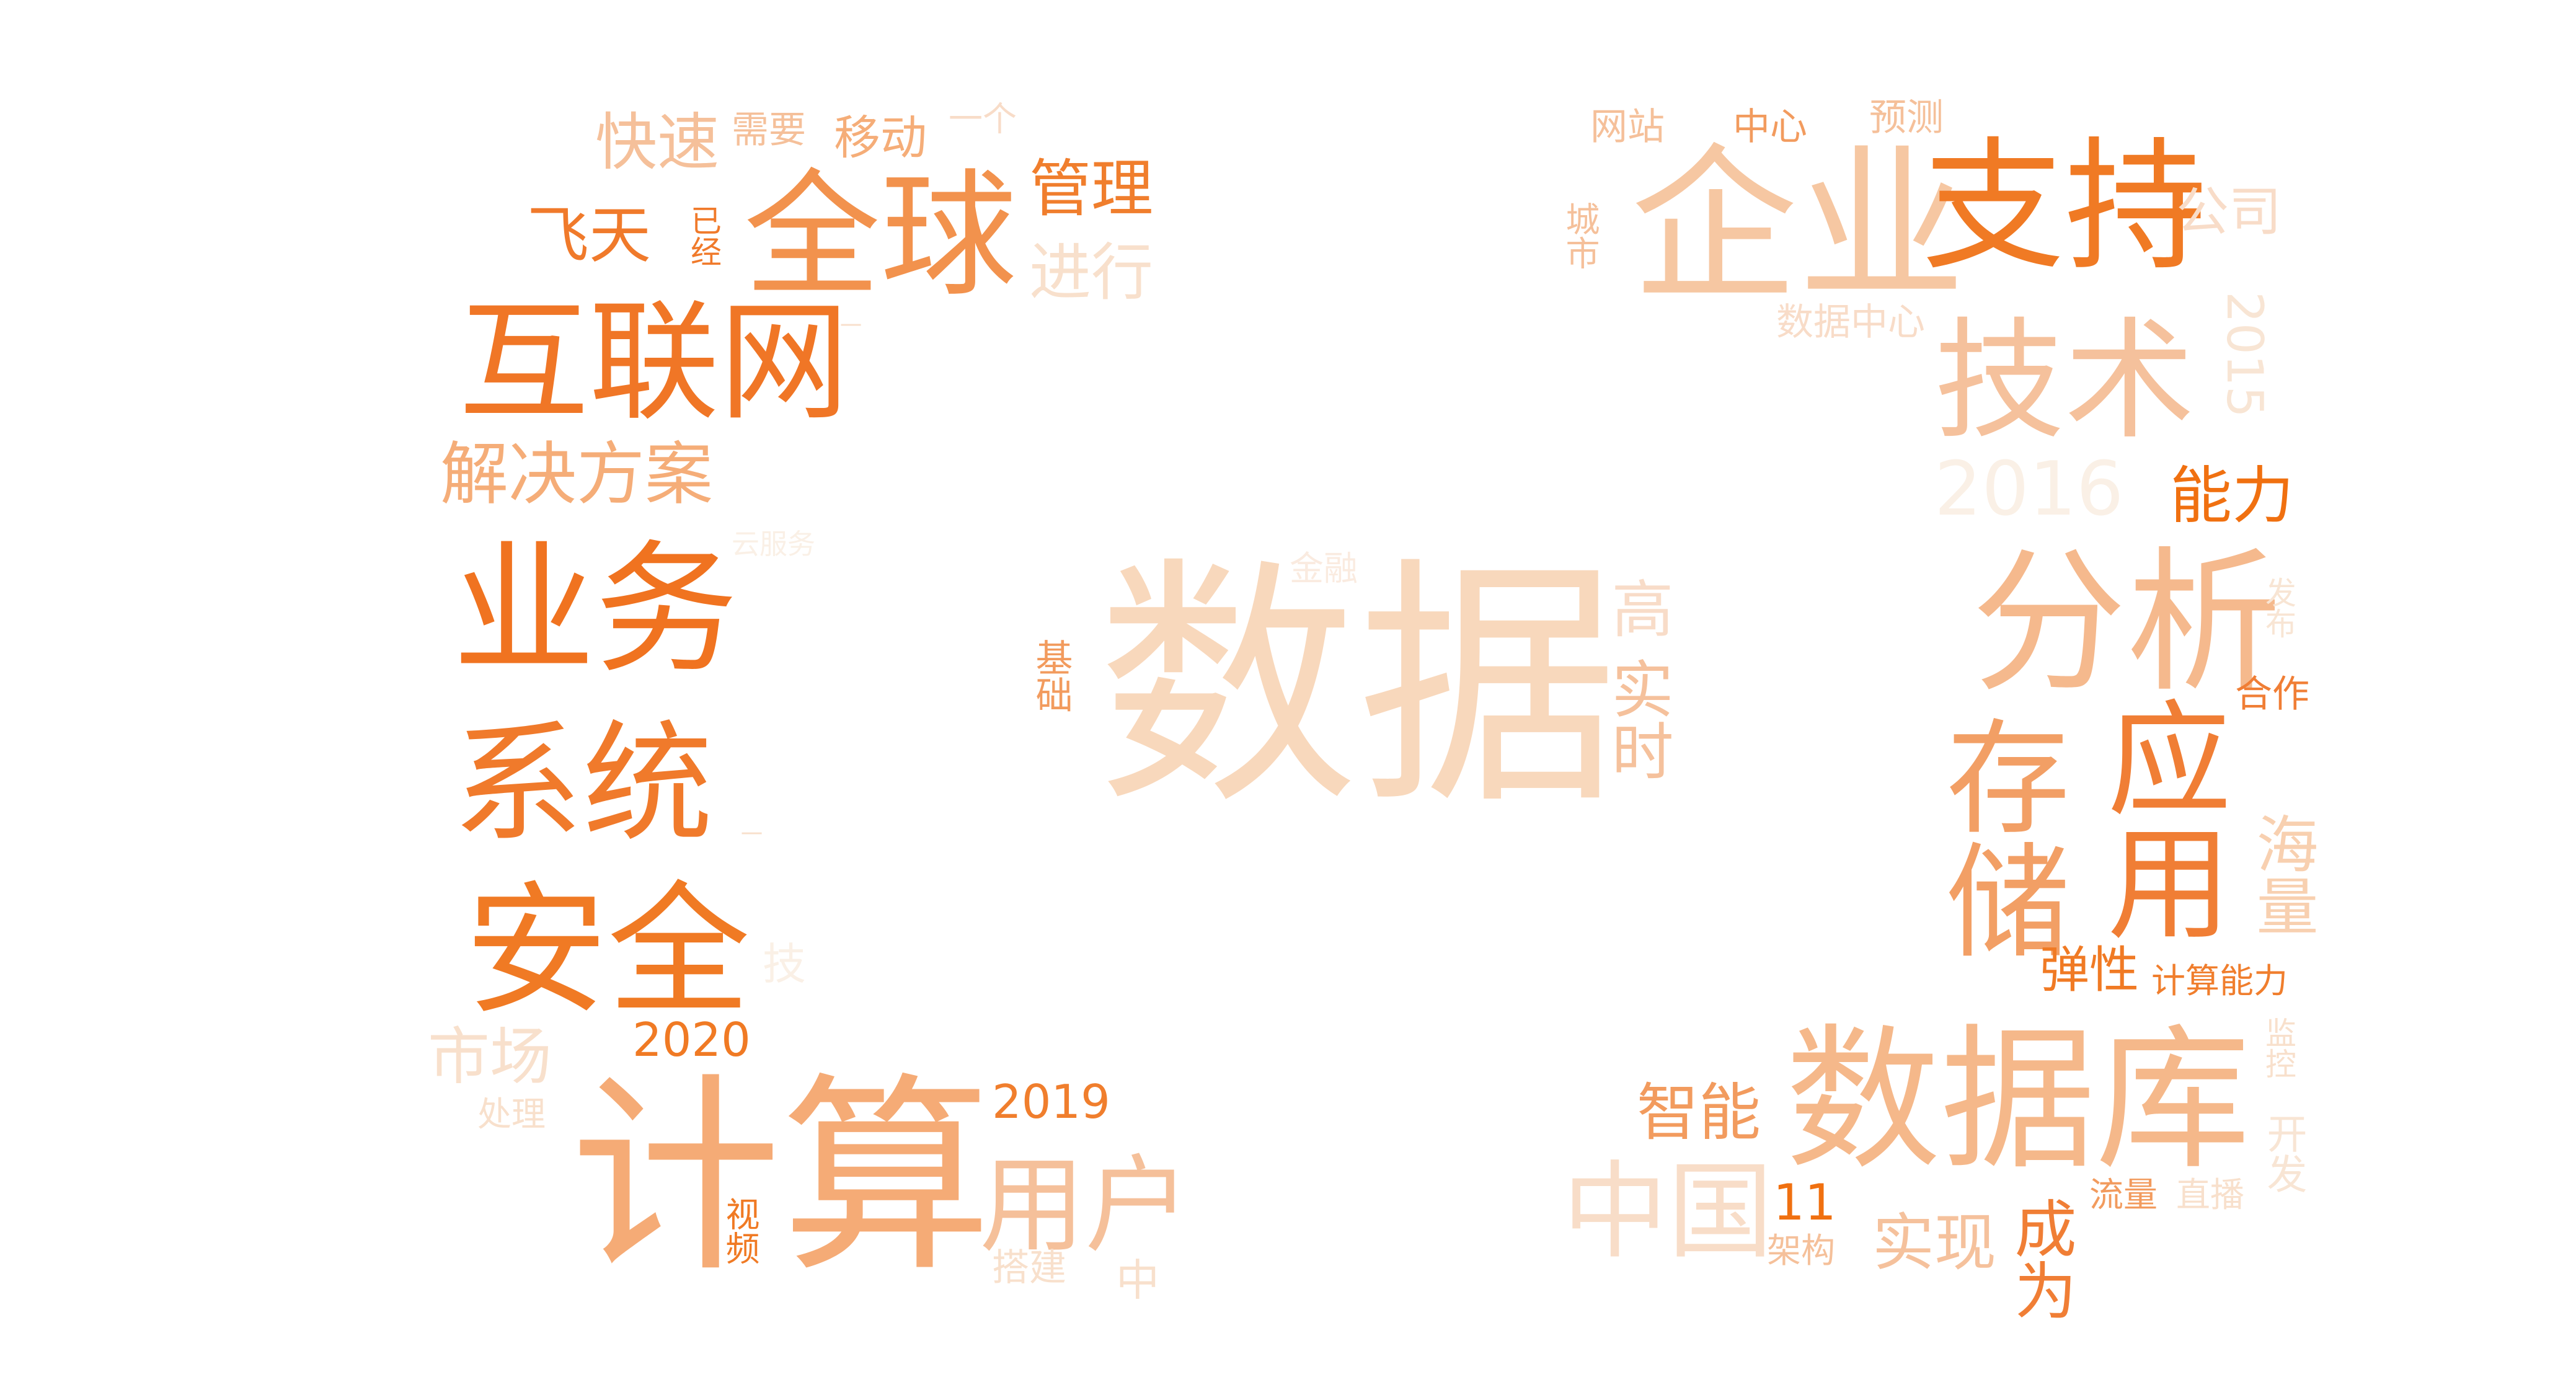 The height and width of the screenshot is (1395, 2576). I want to click on word-fabu: 发布, so click(2278, 608).